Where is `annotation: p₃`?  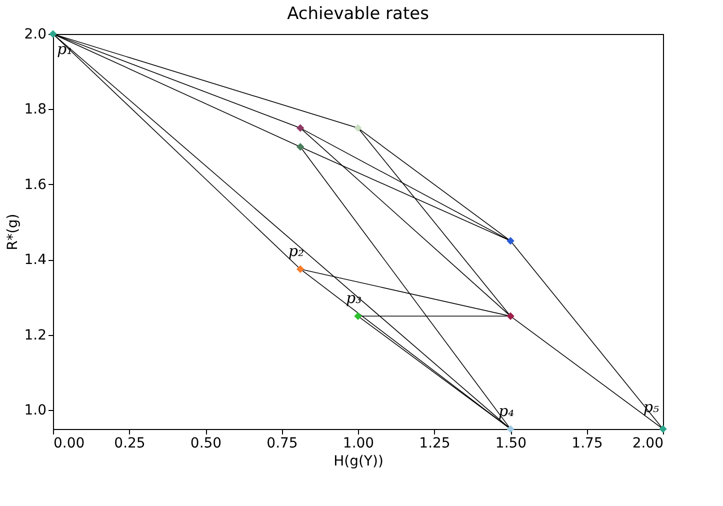
annotation: p₃ is located at coordinates (354, 298).